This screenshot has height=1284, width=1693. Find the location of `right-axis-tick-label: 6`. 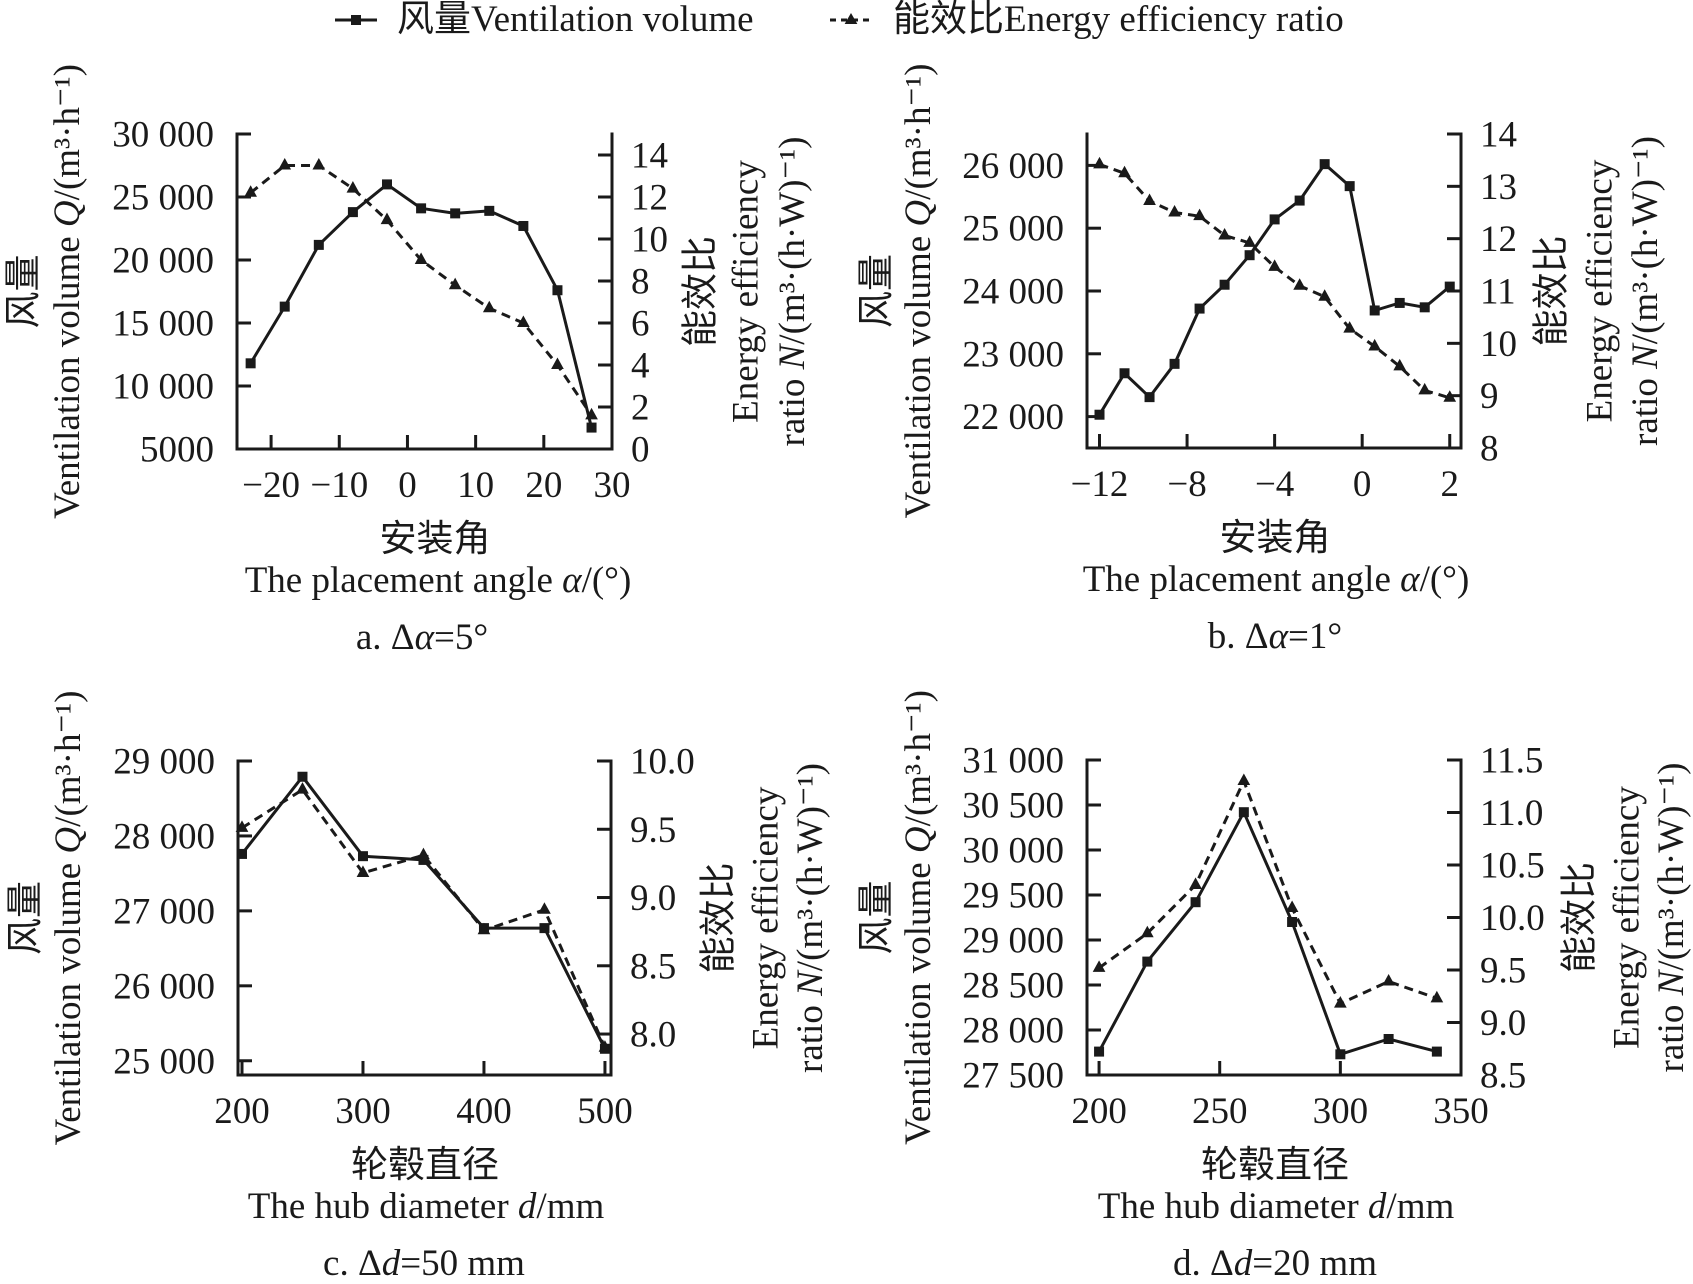

right-axis-tick-label: 6 is located at coordinates (640, 324).